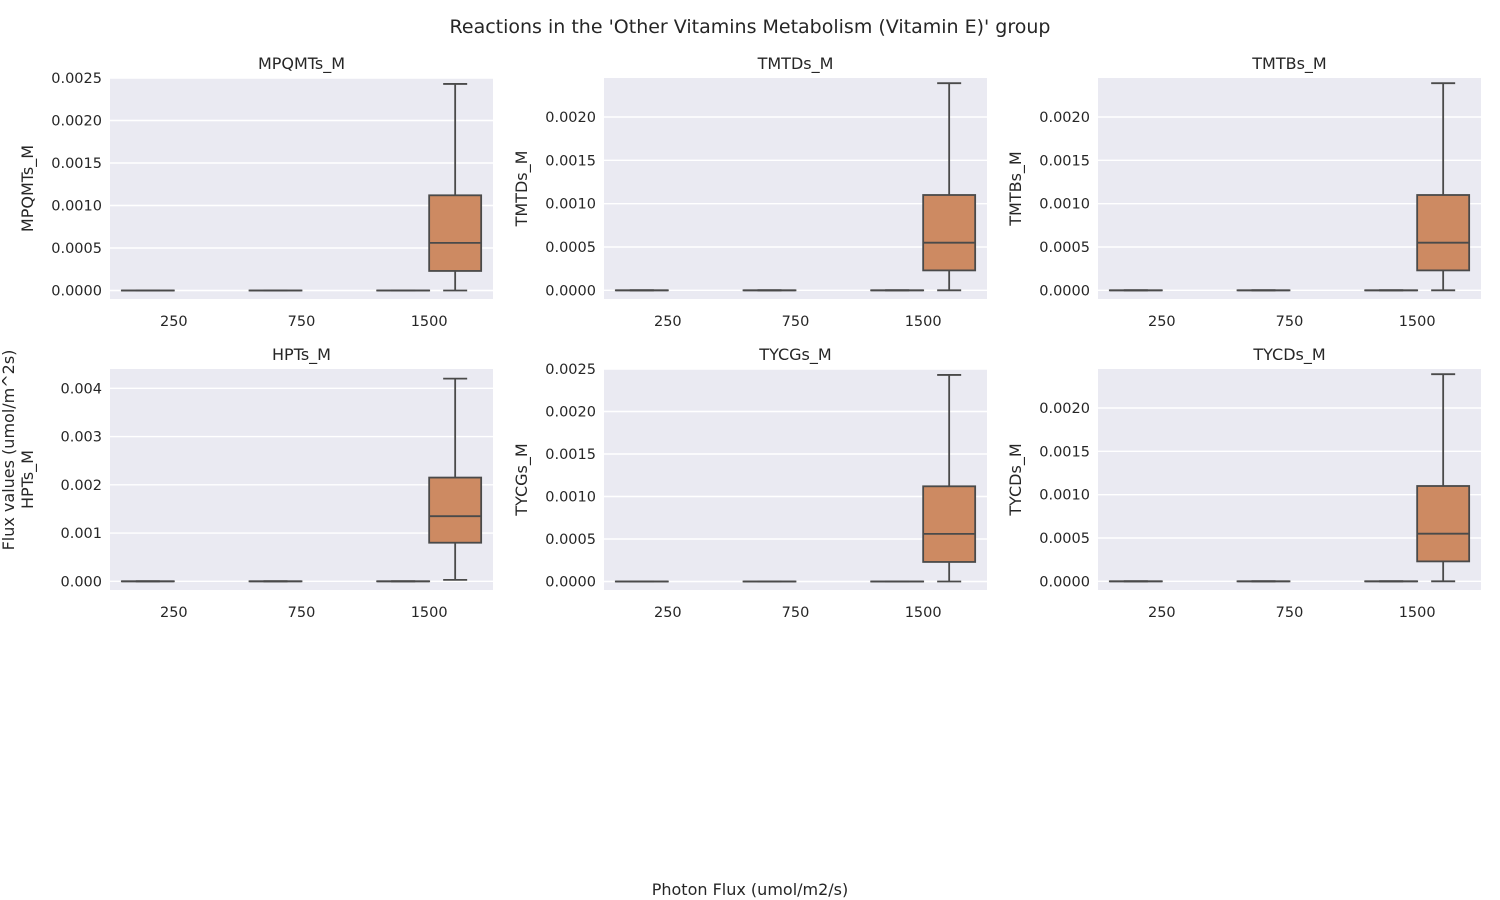  Describe the element at coordinates (1288, 355) in the screenshot. I see `panel-title: TYCDs_M` at that location.